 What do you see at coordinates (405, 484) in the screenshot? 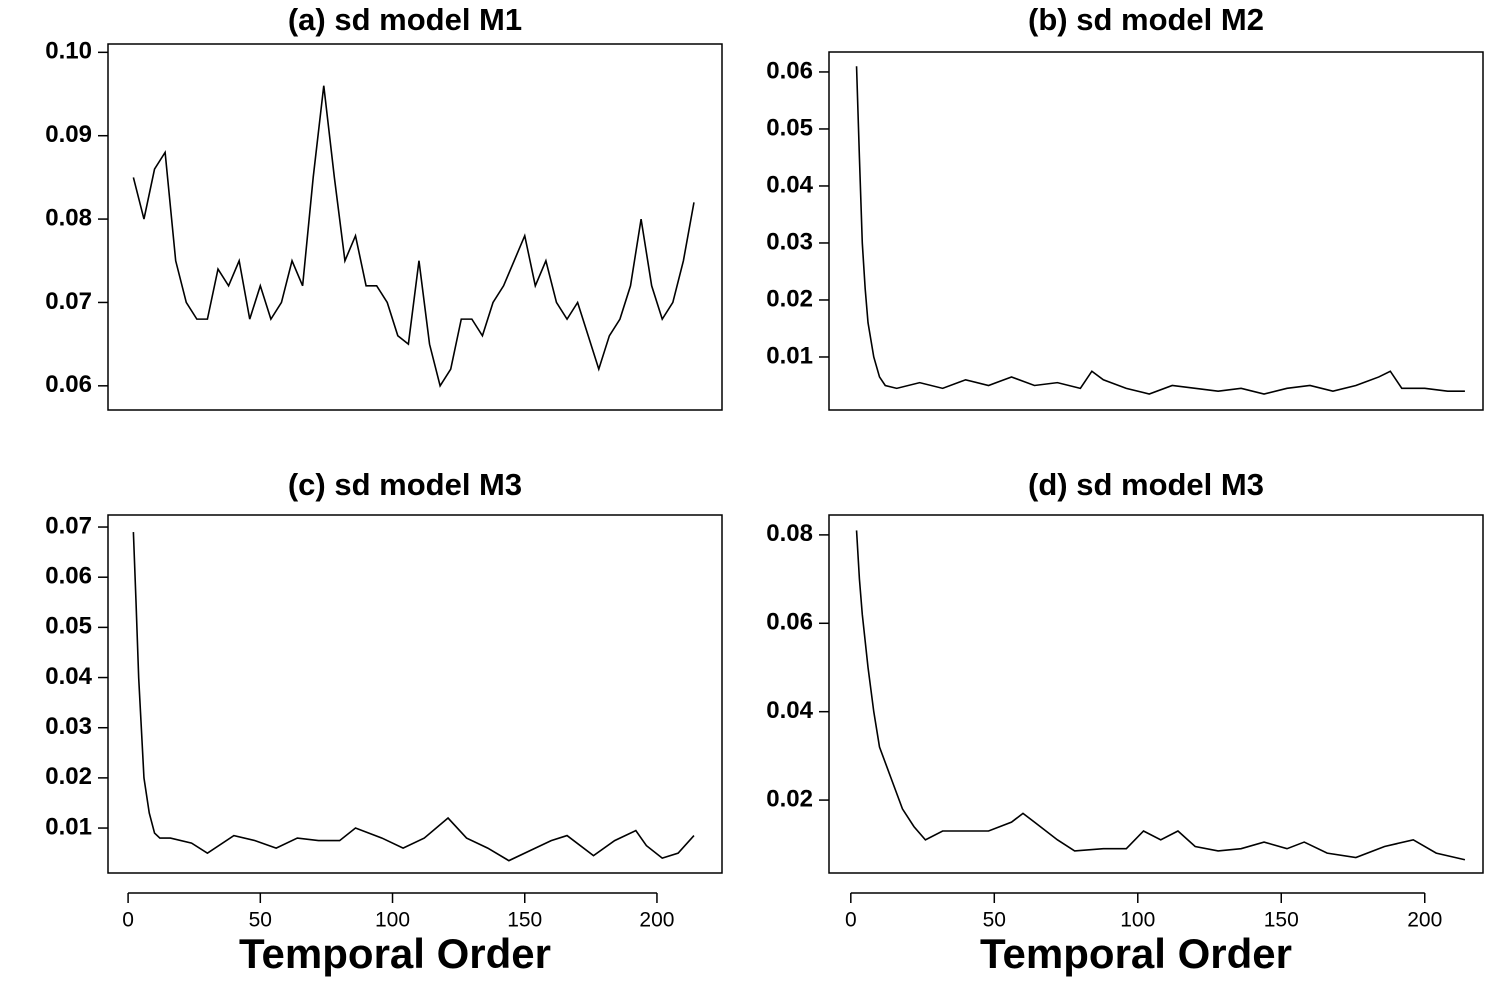
I see `panel-title: (c) sd model M3` at bounding box center [405, 484].